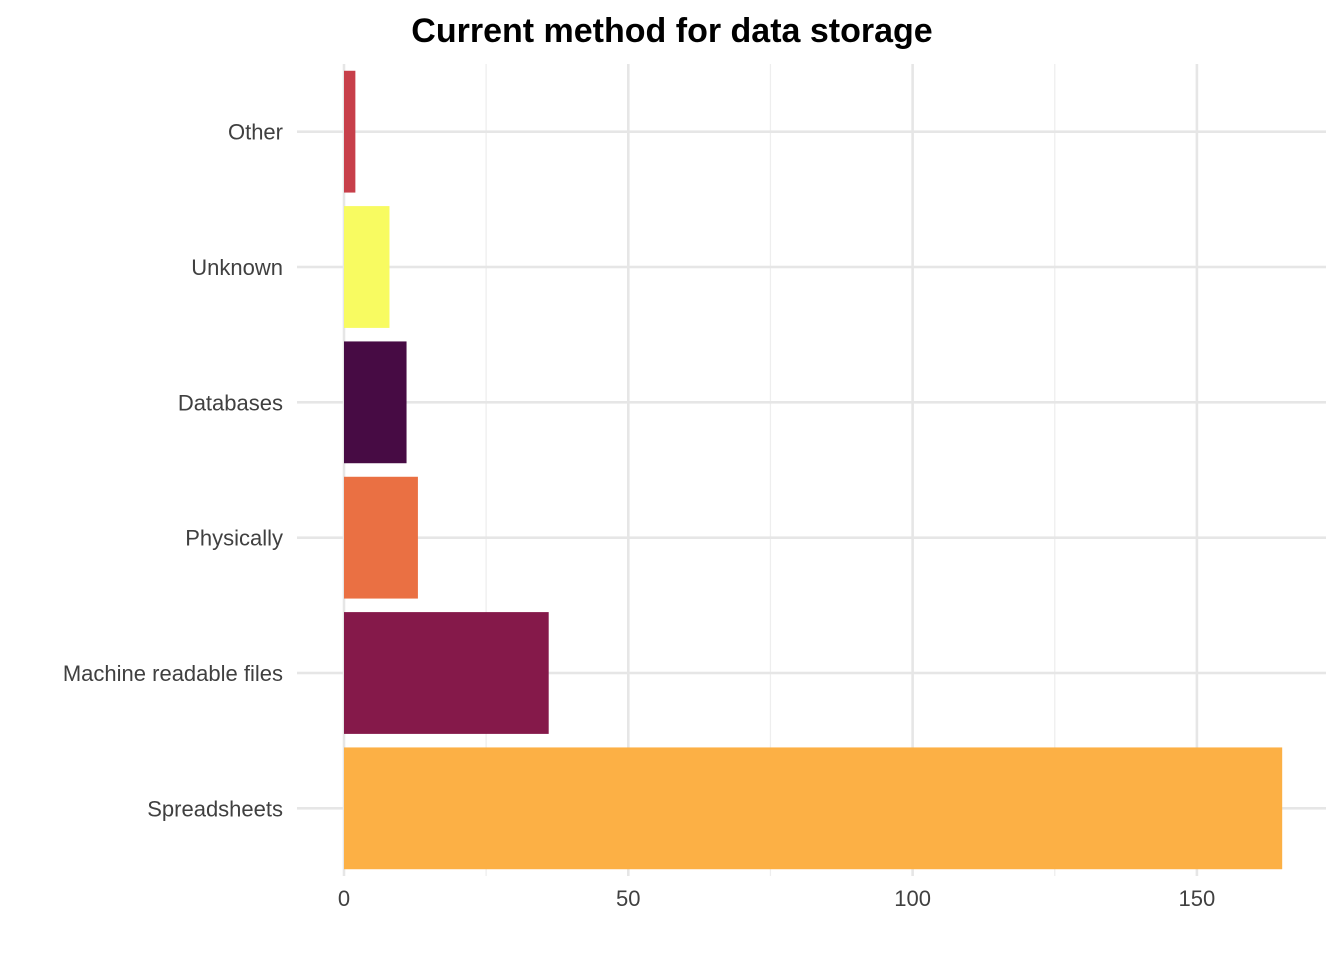 This screenshot has width=1344, height=960. What do you see at coordinates (671, 31) in the screenshot?
I see `chart-title: Current method for data storage` at bounding box center [671, 31].